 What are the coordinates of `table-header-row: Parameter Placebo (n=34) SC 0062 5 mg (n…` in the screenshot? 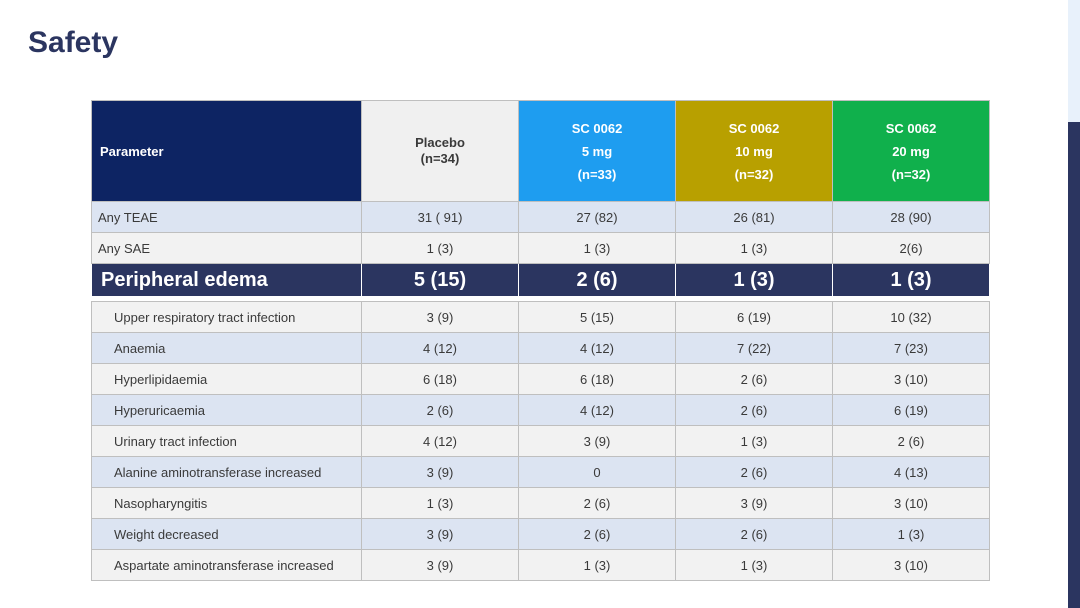 It's located at (540, 151).